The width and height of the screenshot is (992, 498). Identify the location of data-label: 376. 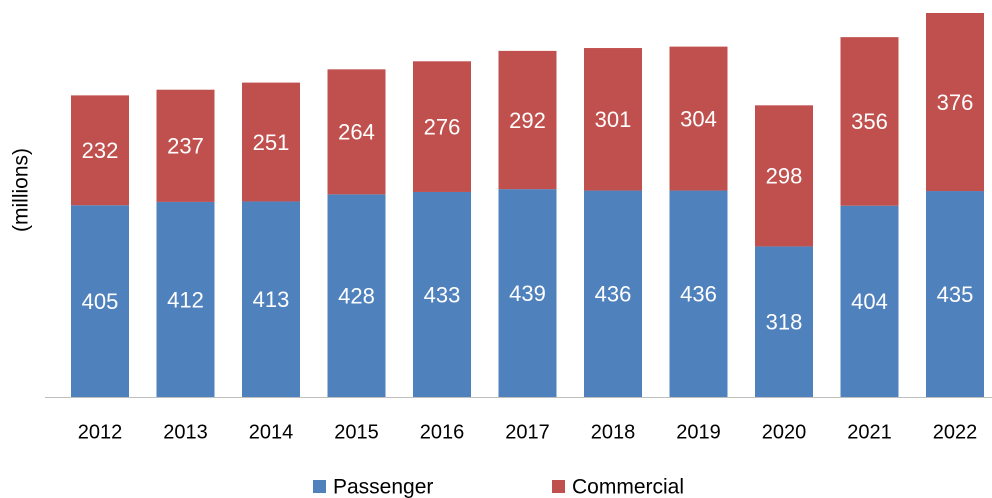
(955, 102).